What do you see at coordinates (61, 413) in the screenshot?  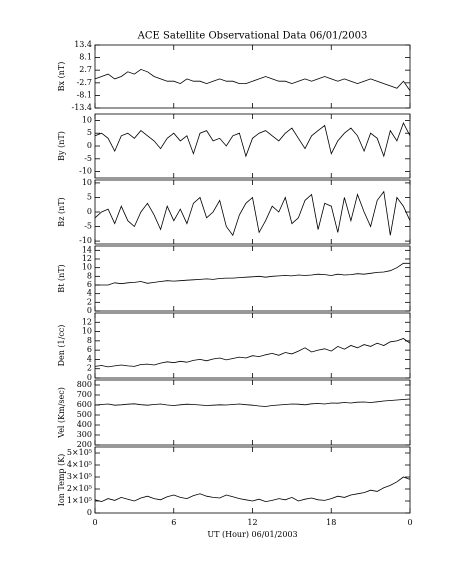 I see `y-axis-label: Vel (Km/sec)` at bounding box center [61, 413].